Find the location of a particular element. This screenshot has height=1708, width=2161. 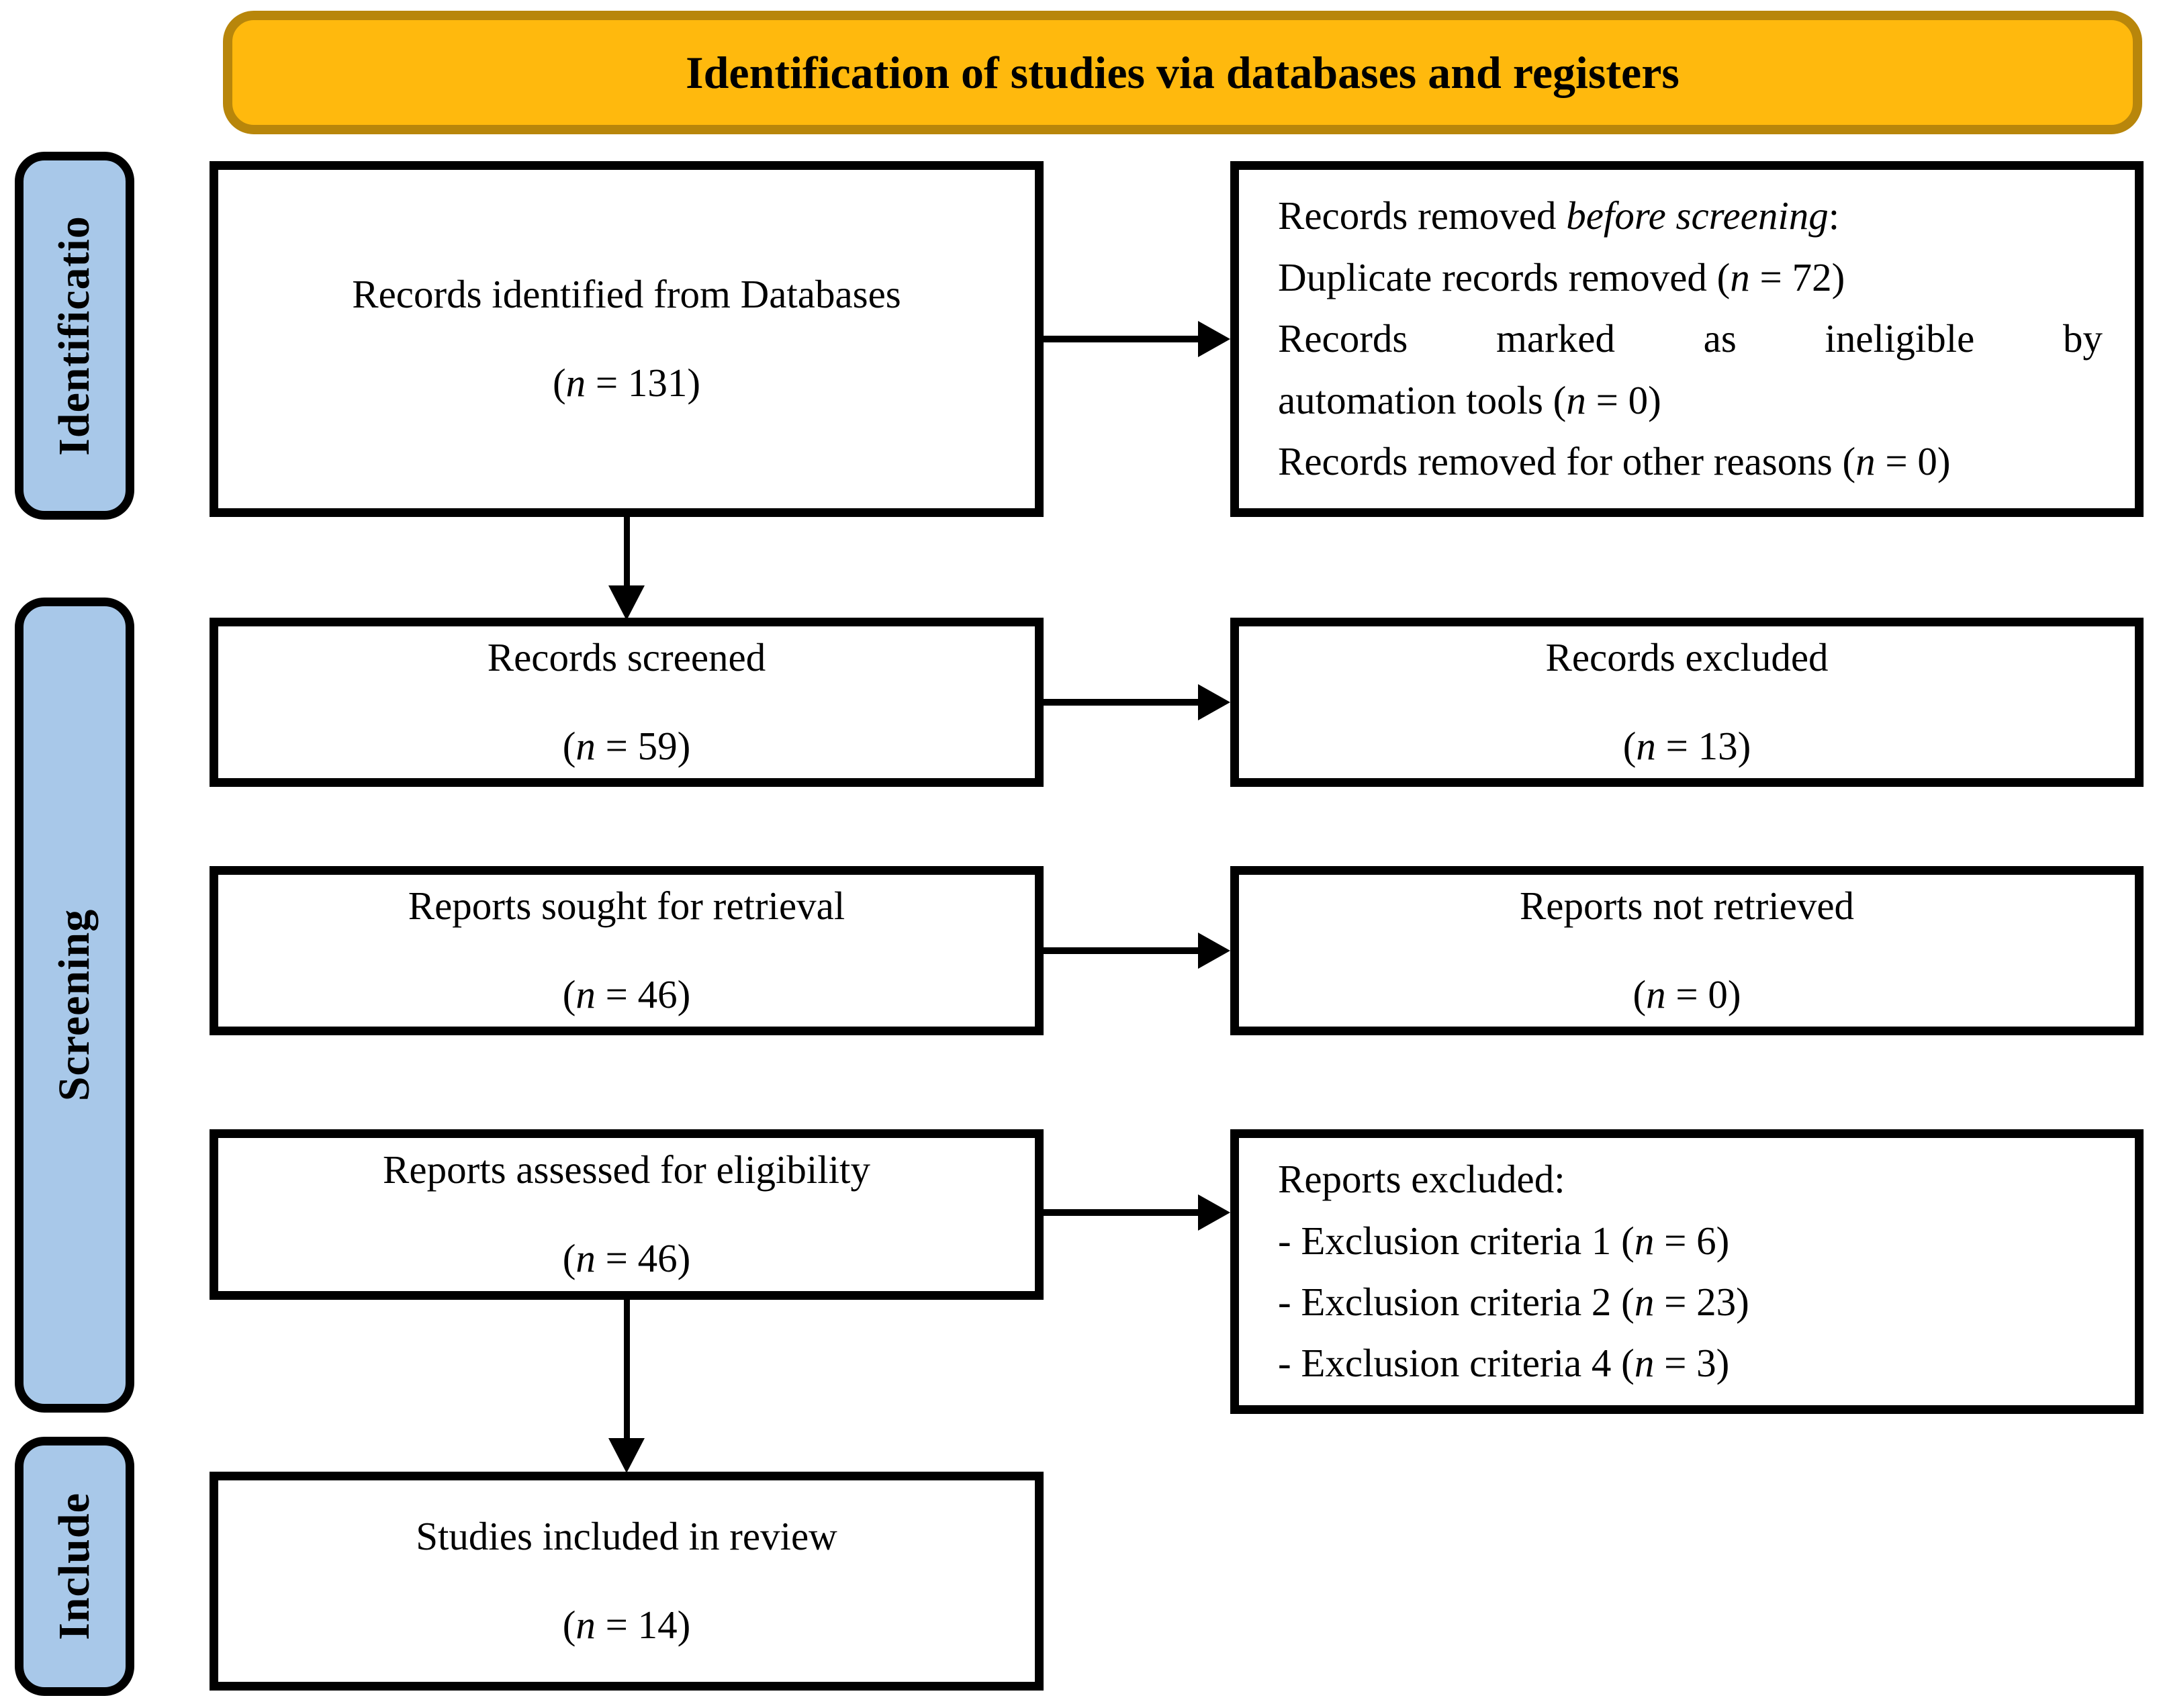

text-line: Reports sought for retrieval is located at coordinates (626, 907).